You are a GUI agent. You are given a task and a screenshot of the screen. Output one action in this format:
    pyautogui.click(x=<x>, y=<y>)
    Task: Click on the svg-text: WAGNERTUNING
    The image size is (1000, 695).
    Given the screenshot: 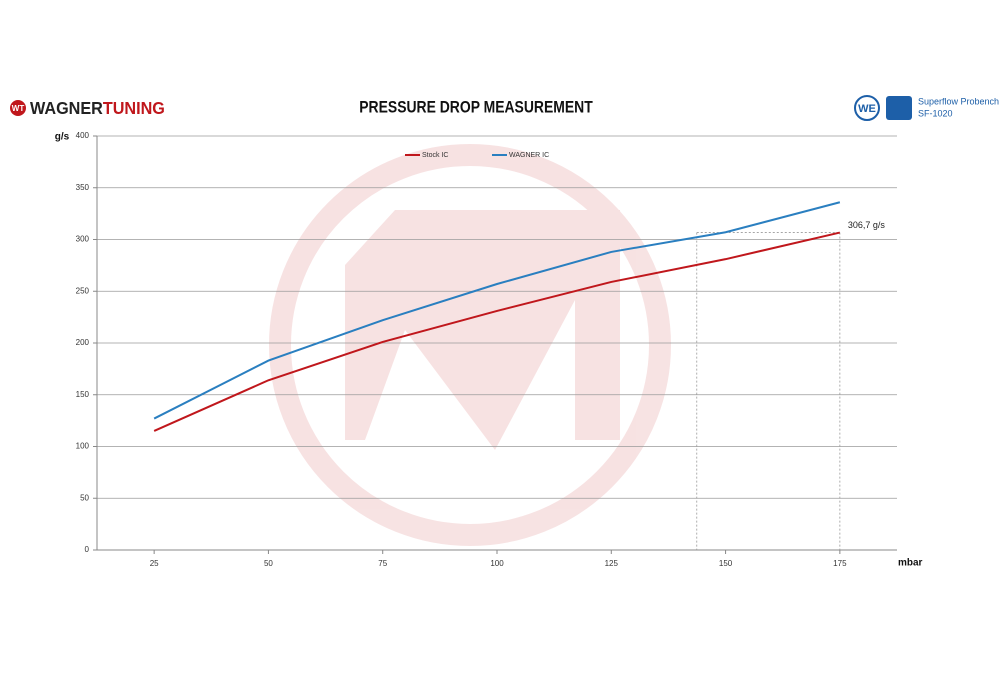 What is the action you would take?
    pyautogui.click(x=97, y=108)
    